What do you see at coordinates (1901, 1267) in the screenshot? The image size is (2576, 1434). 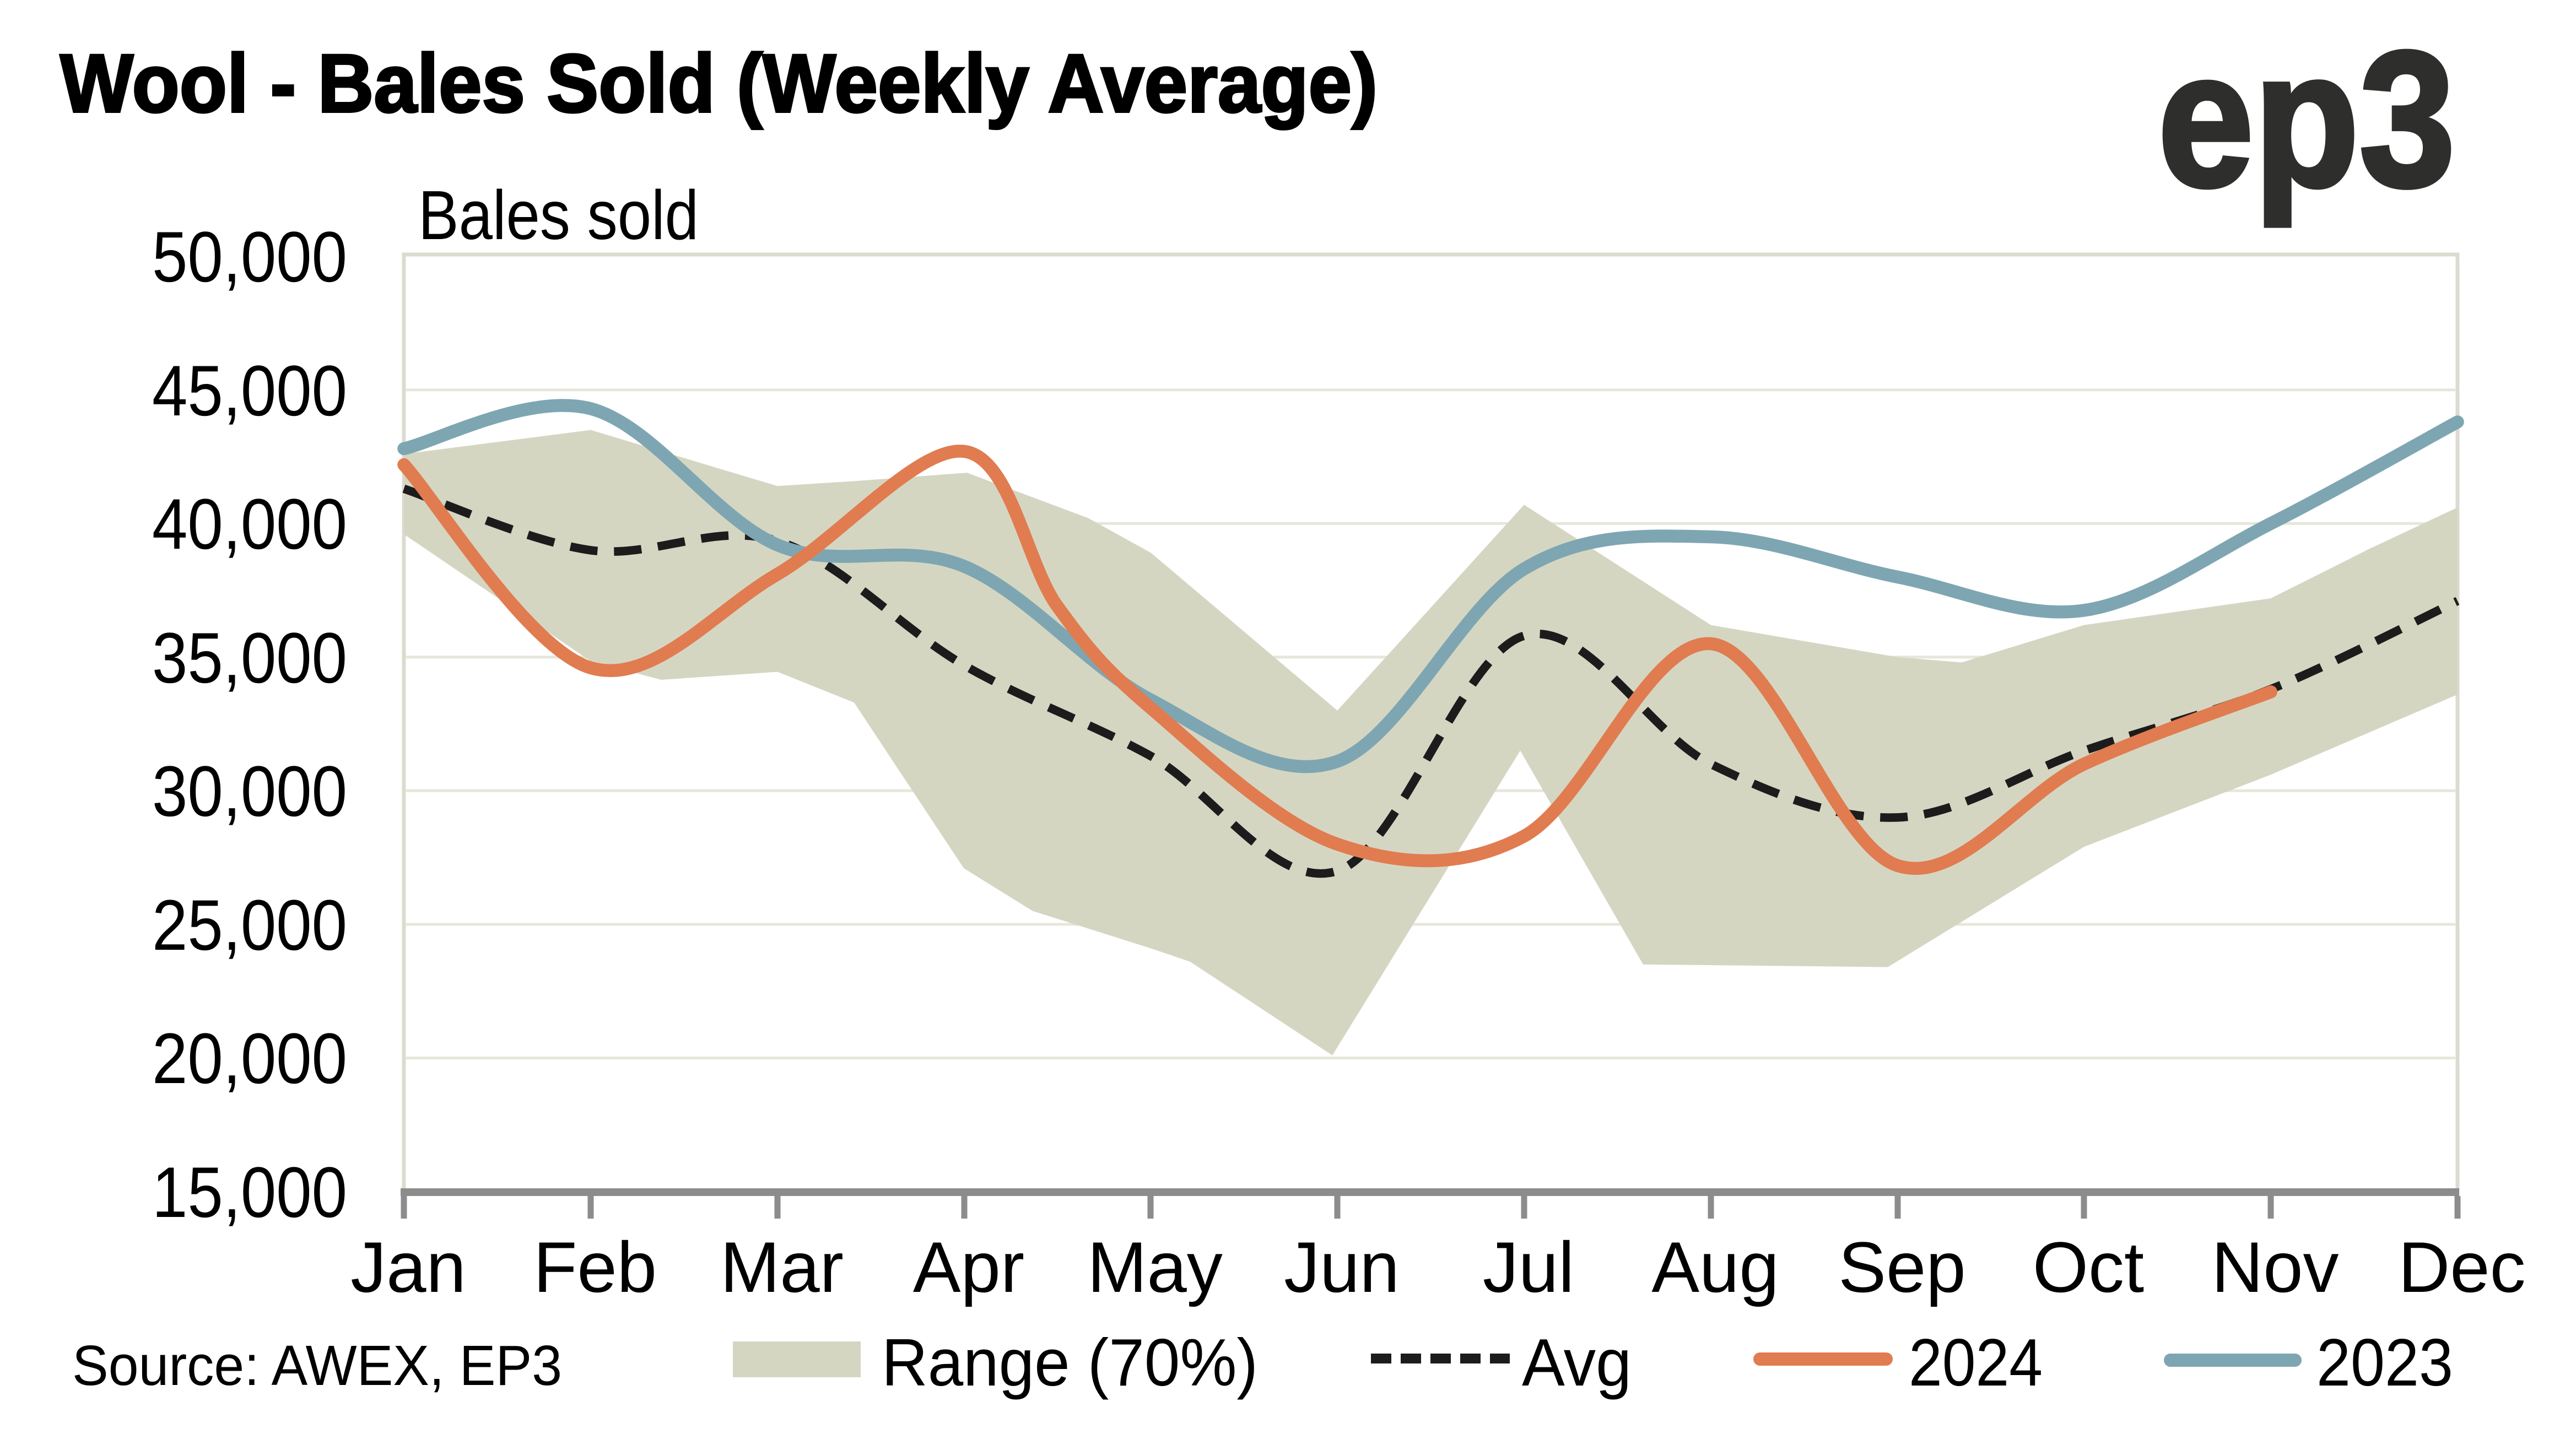 I see `svg-text: Sep` at bounding box center [1901, 1267].